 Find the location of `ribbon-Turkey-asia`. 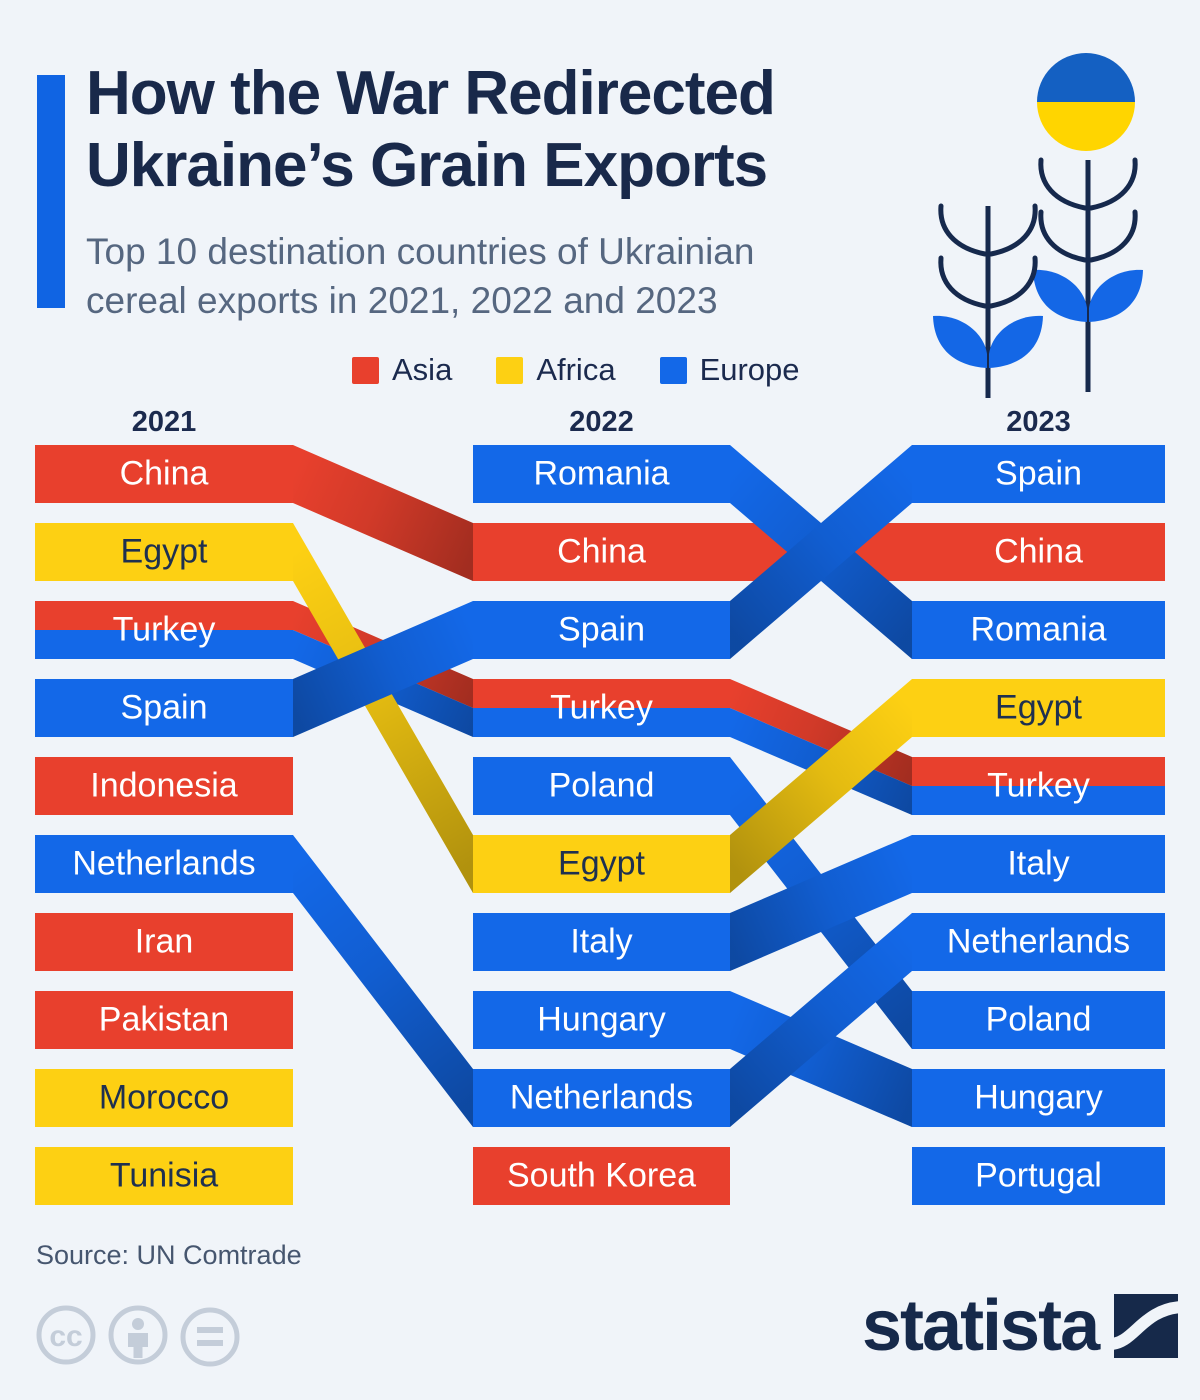

ribbon-Turkey-asia is located at coordinates (600, 693).